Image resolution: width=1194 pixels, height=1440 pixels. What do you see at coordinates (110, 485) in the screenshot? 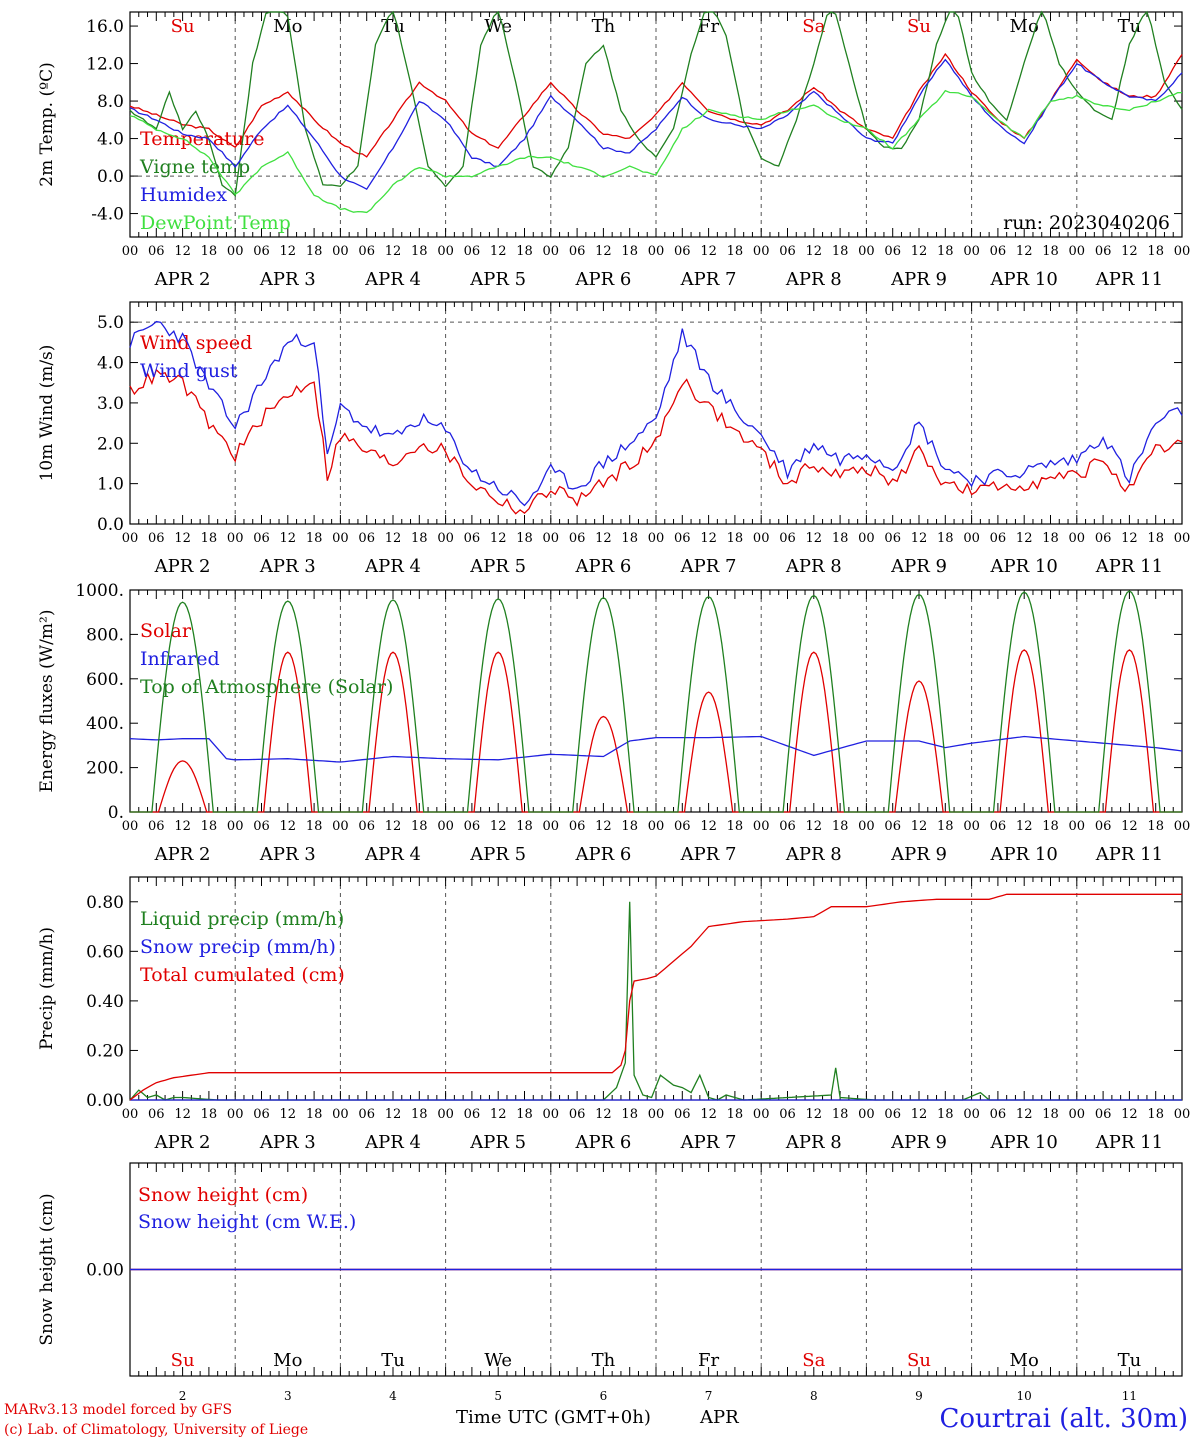
I see `y-tick-label: 1.0` at bounding box center [110, 485].